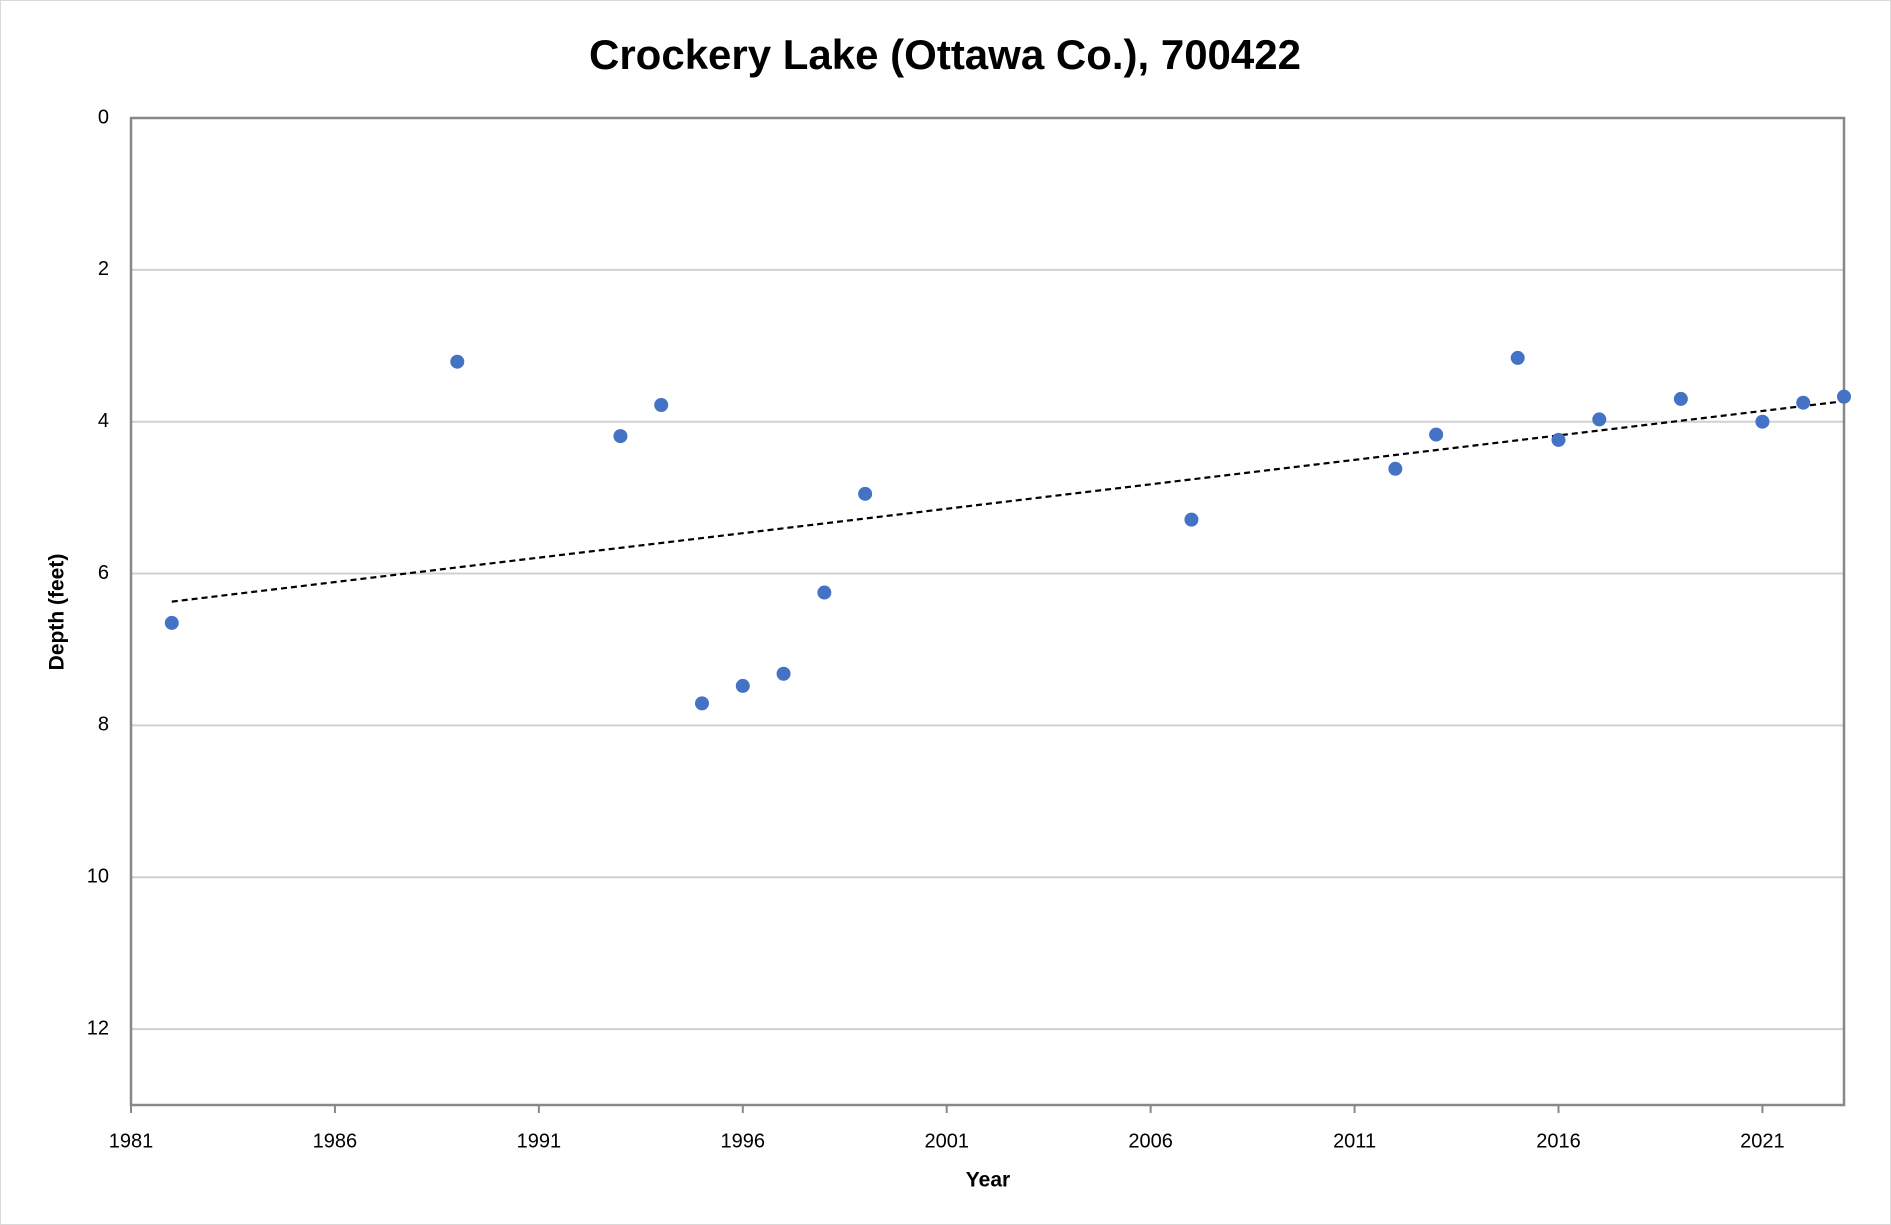  Describe the element at coordinates (103, 573) in the screenshot. I see `y-tick-label: 6` at that location.